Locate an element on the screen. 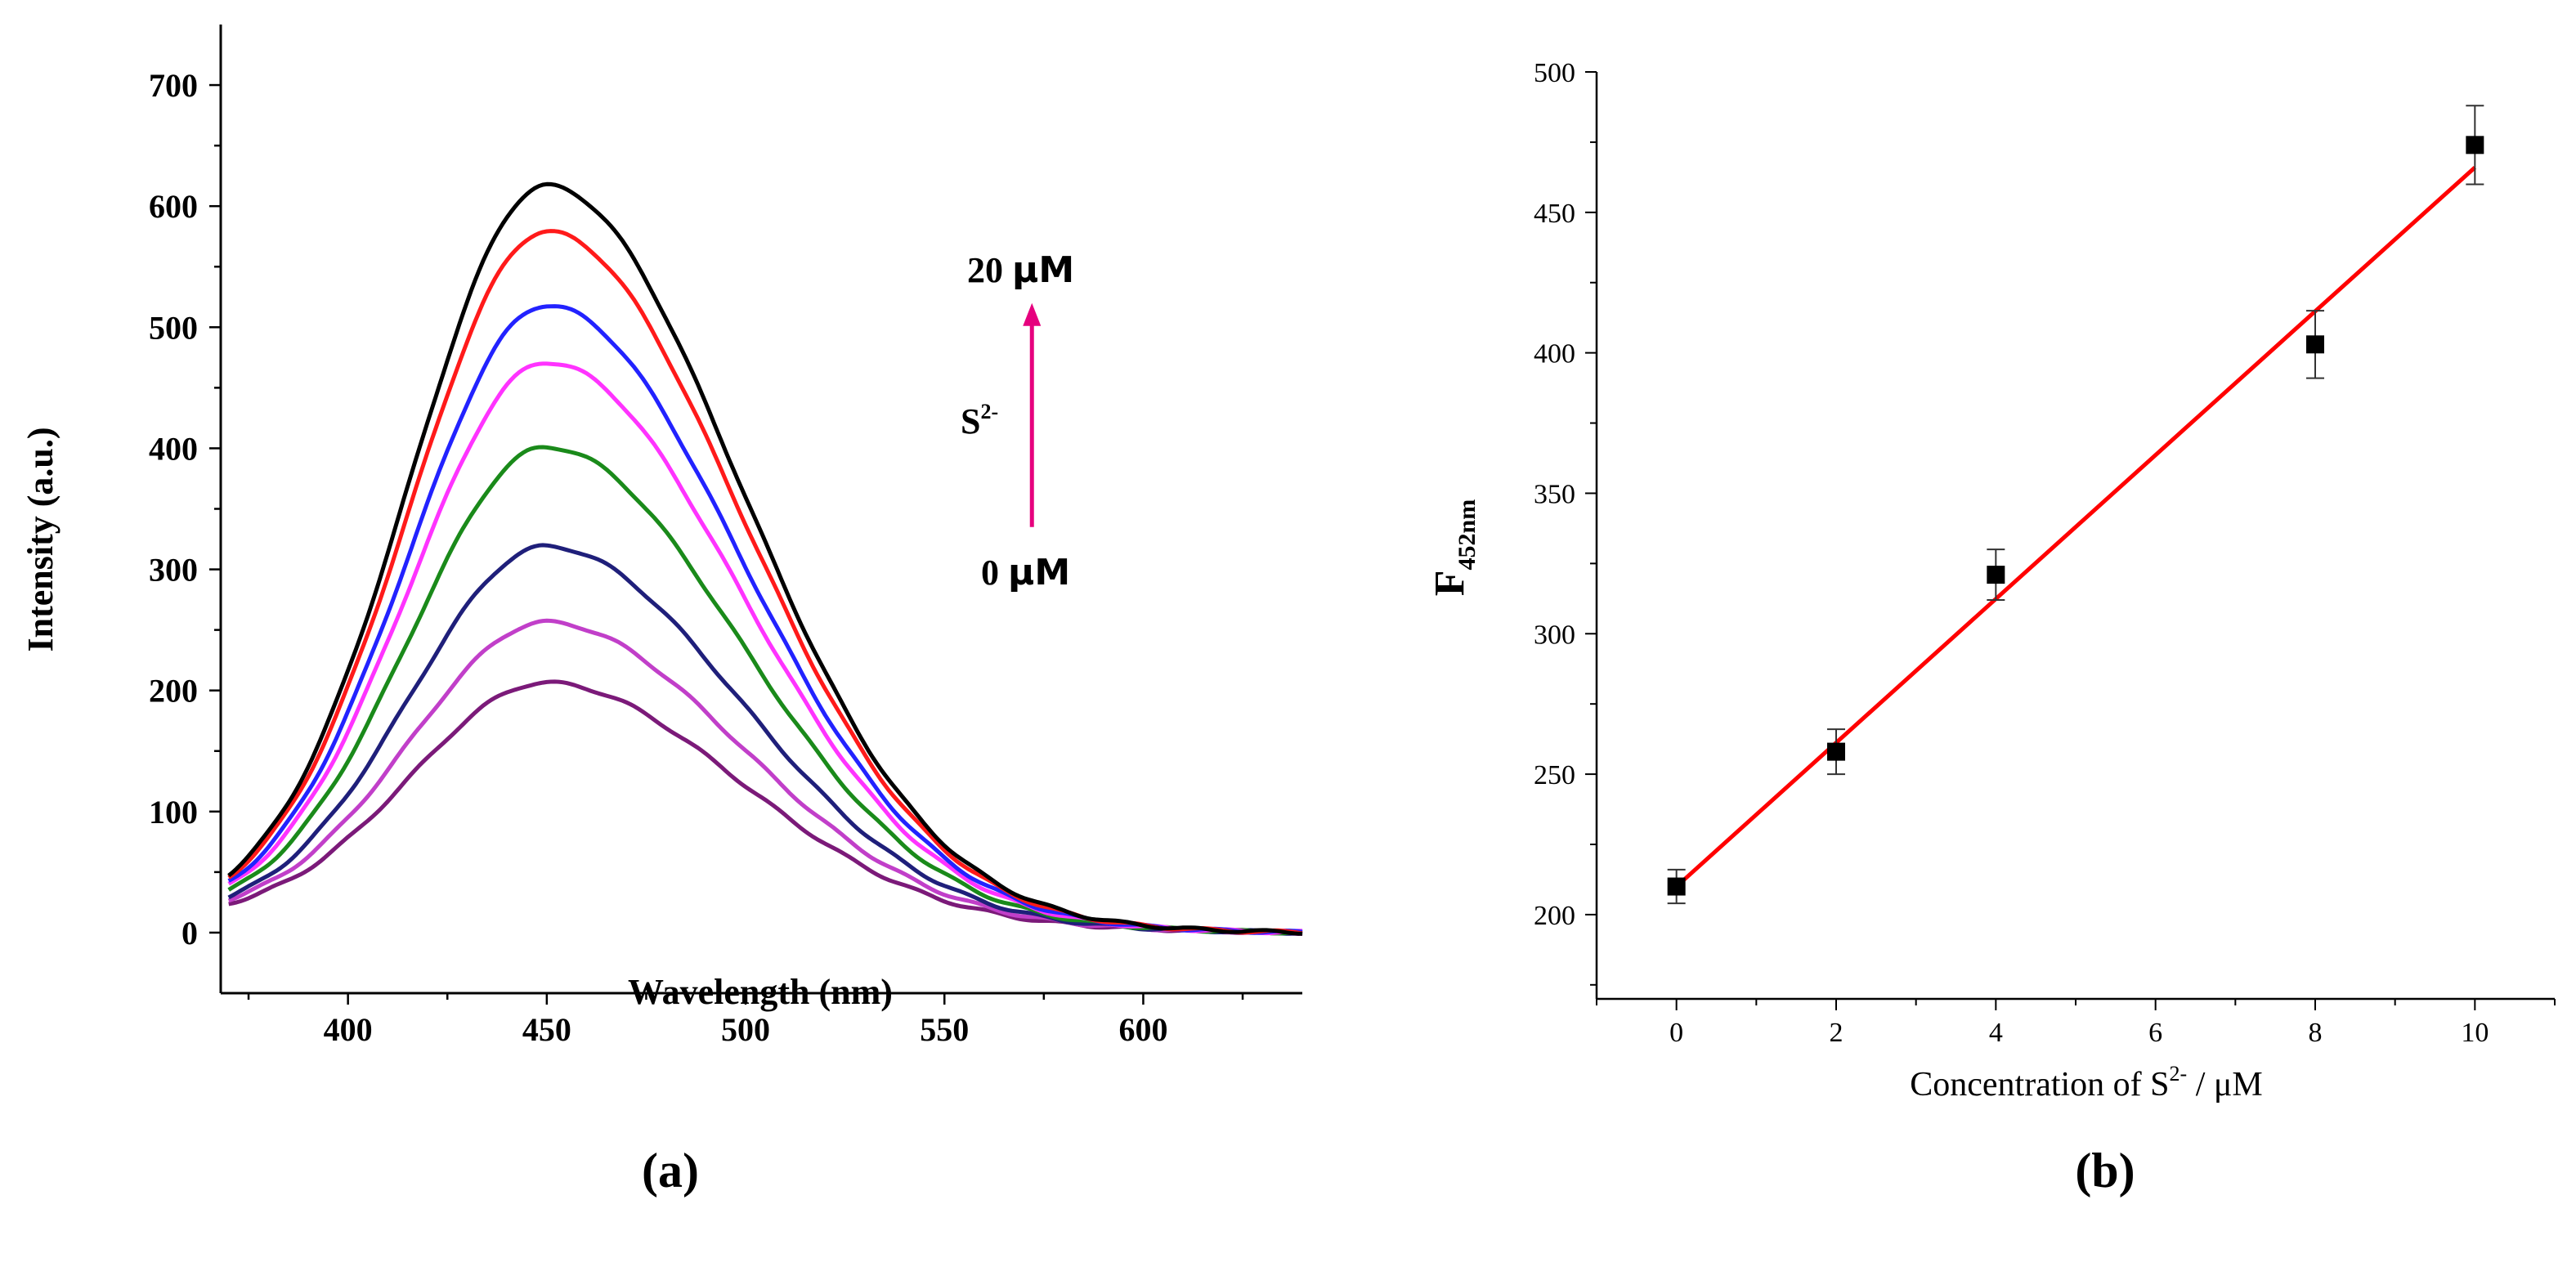 This screenshot has height=1267, width=2576. b-ytick-label: 200 is located at coordinates (1555, 916).